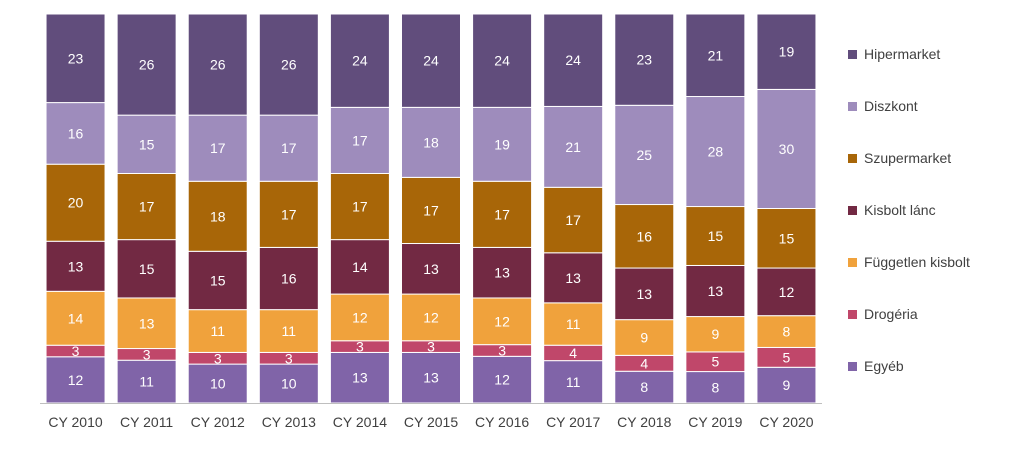 The image size is (1032, 453). What do you see at coordinates (217, 216) in the screenshot?
I see `bar-segment-szupermarket-cy-2012` at bounding box center [217, 216].